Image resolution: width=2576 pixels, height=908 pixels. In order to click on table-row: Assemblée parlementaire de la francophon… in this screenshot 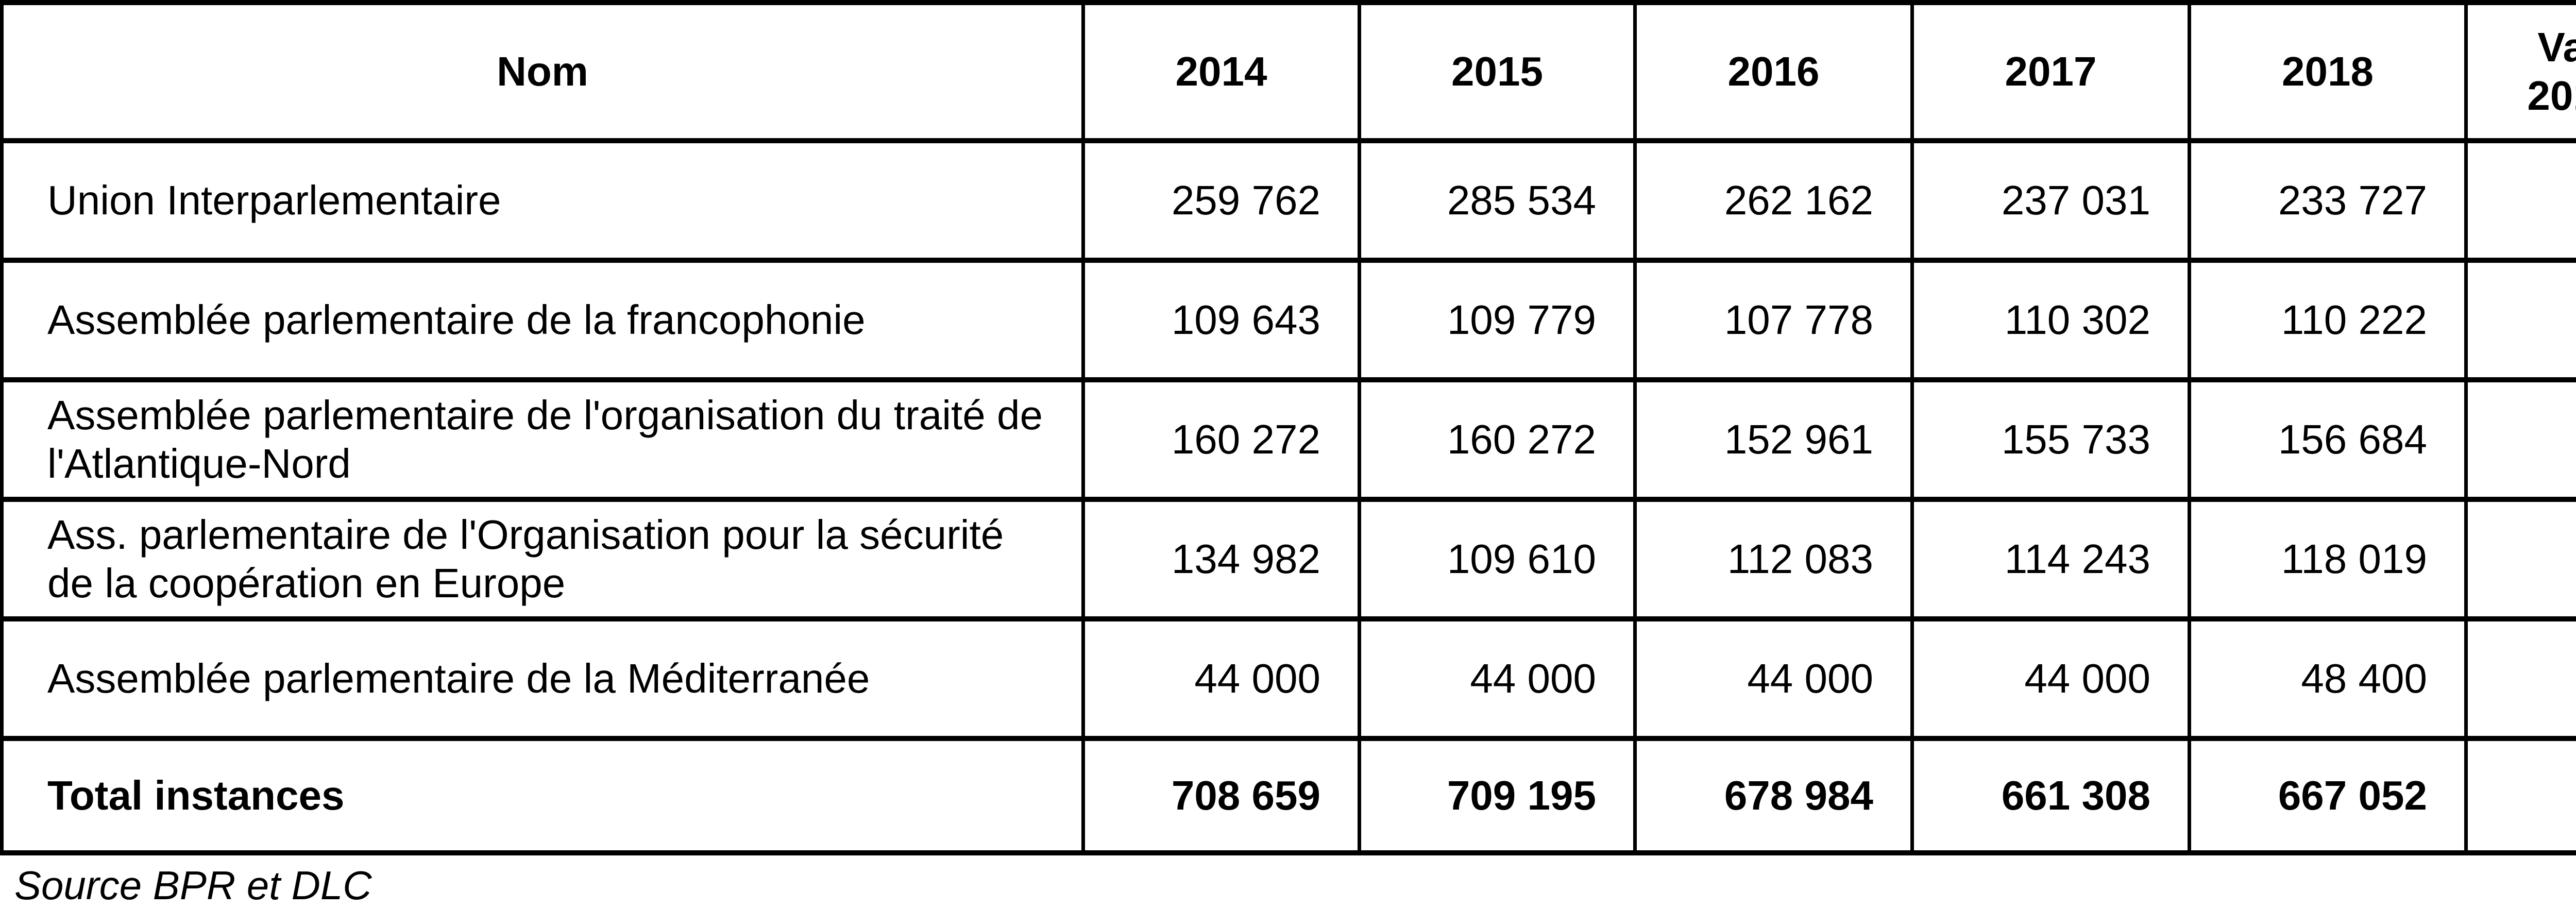, I will do `click(1289, 320)`.